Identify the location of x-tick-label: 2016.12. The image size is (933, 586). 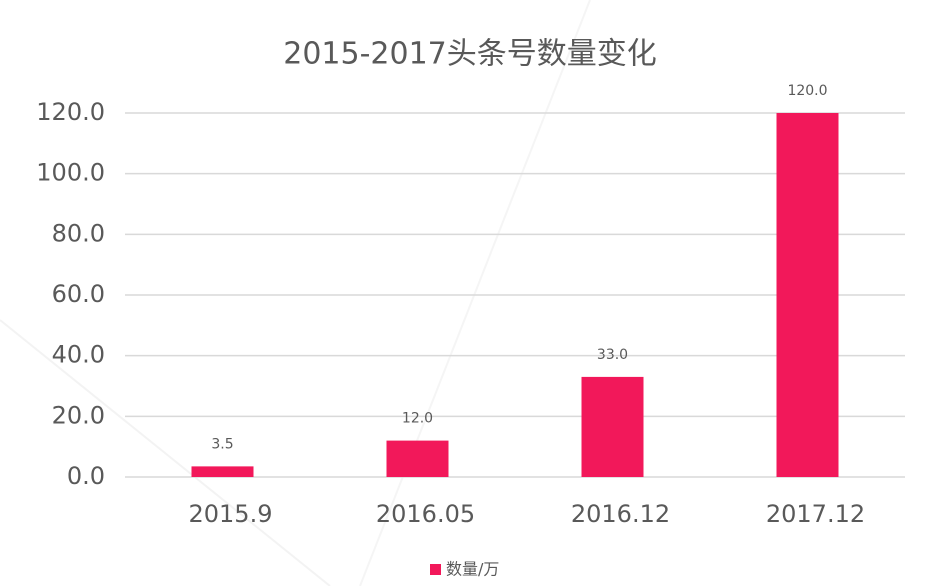
(620, 514).